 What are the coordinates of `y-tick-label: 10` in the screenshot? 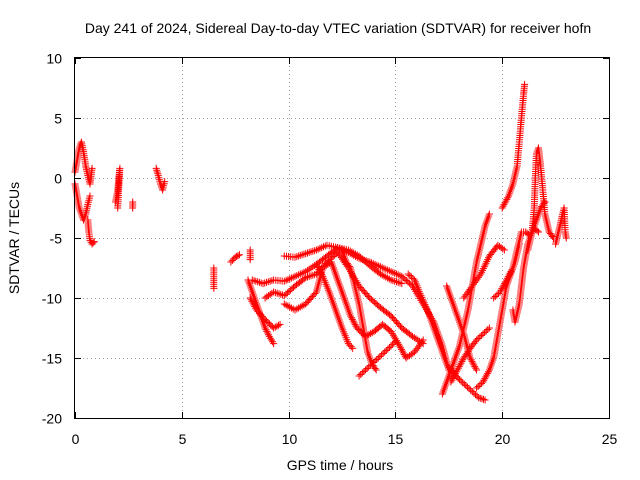 It's located at (54, 59).